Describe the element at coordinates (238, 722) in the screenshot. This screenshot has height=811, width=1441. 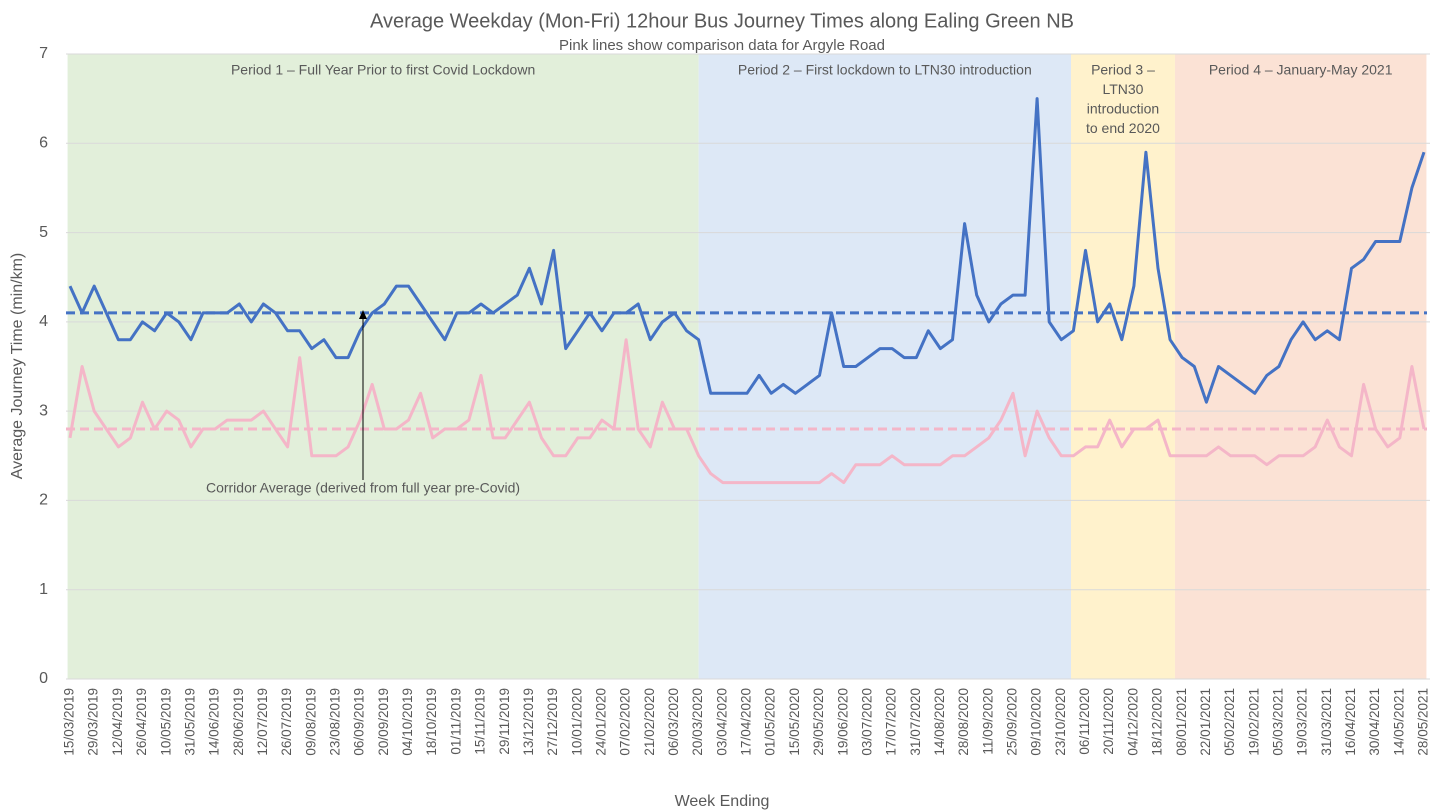
I see `x-tick-label: 28/06/2019` at that location.